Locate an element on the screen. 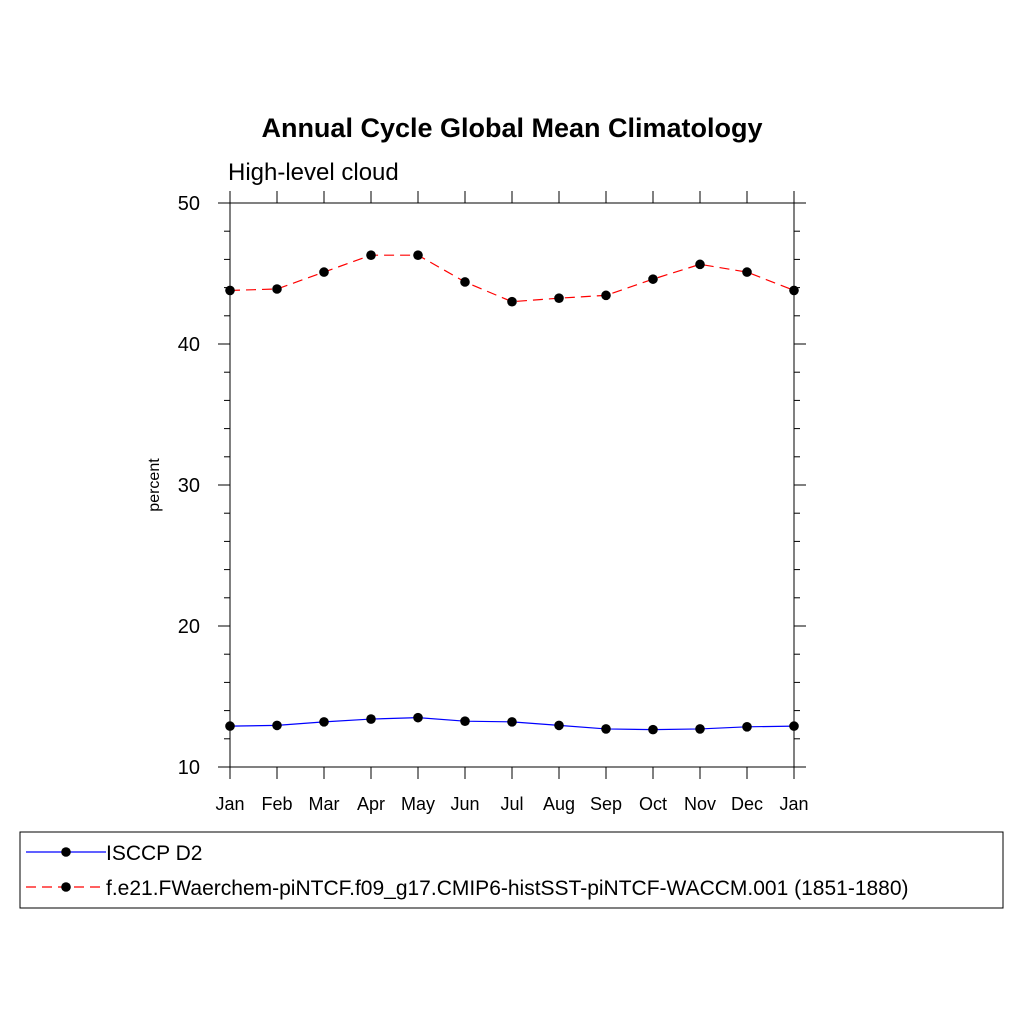  y-axis-label: percent is located at coordinates (154, 485).